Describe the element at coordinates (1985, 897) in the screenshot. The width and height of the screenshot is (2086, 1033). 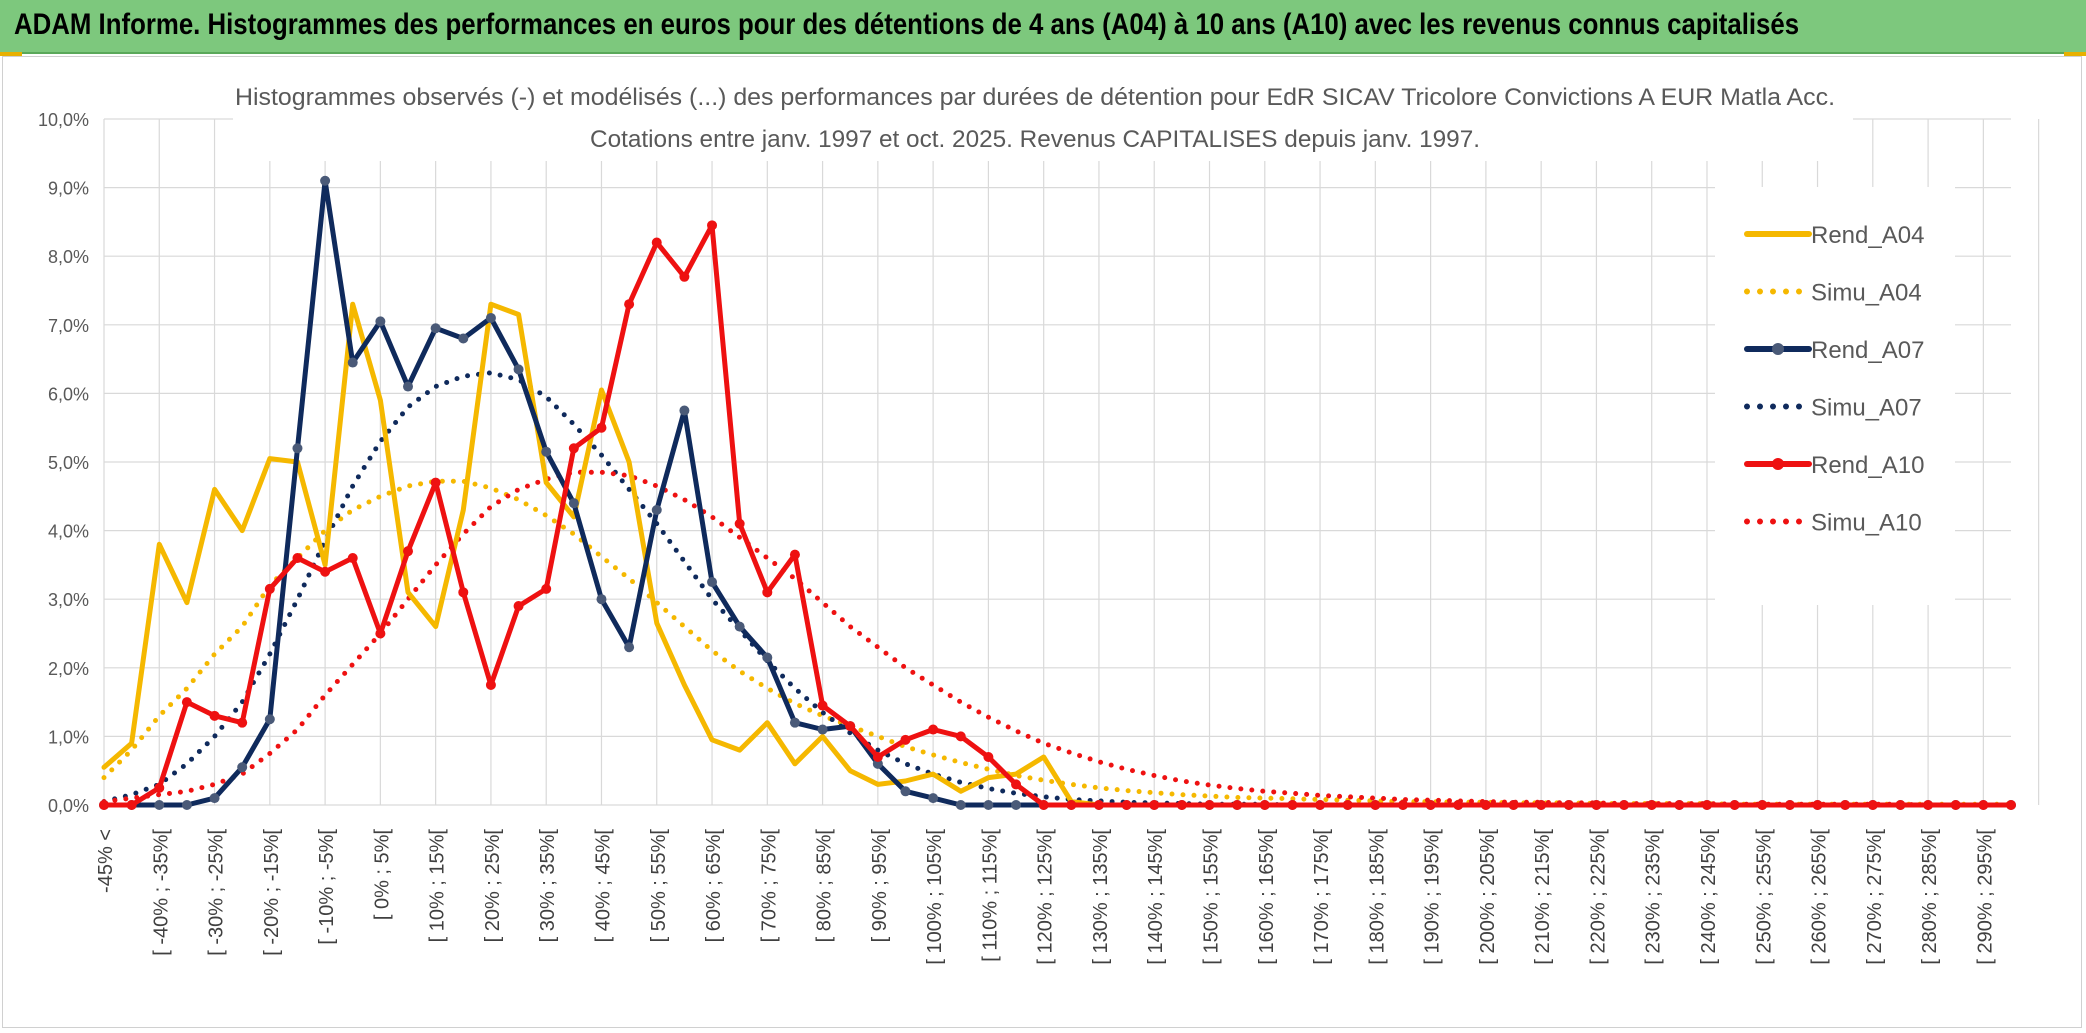
I see `x-tick-label: [ 290% ; 295%[` at that location.